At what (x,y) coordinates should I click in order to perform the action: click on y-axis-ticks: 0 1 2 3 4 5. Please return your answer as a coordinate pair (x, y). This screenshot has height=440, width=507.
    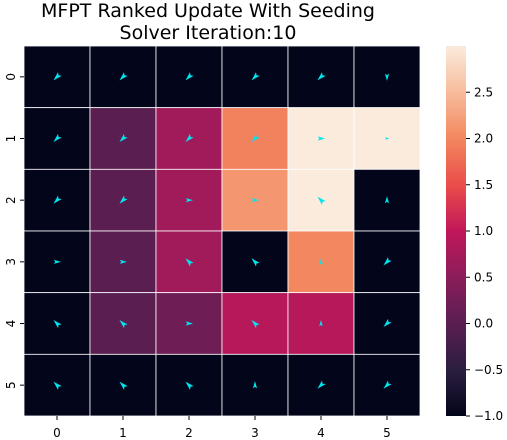
    Looking at the image, I should click on (14, 231).